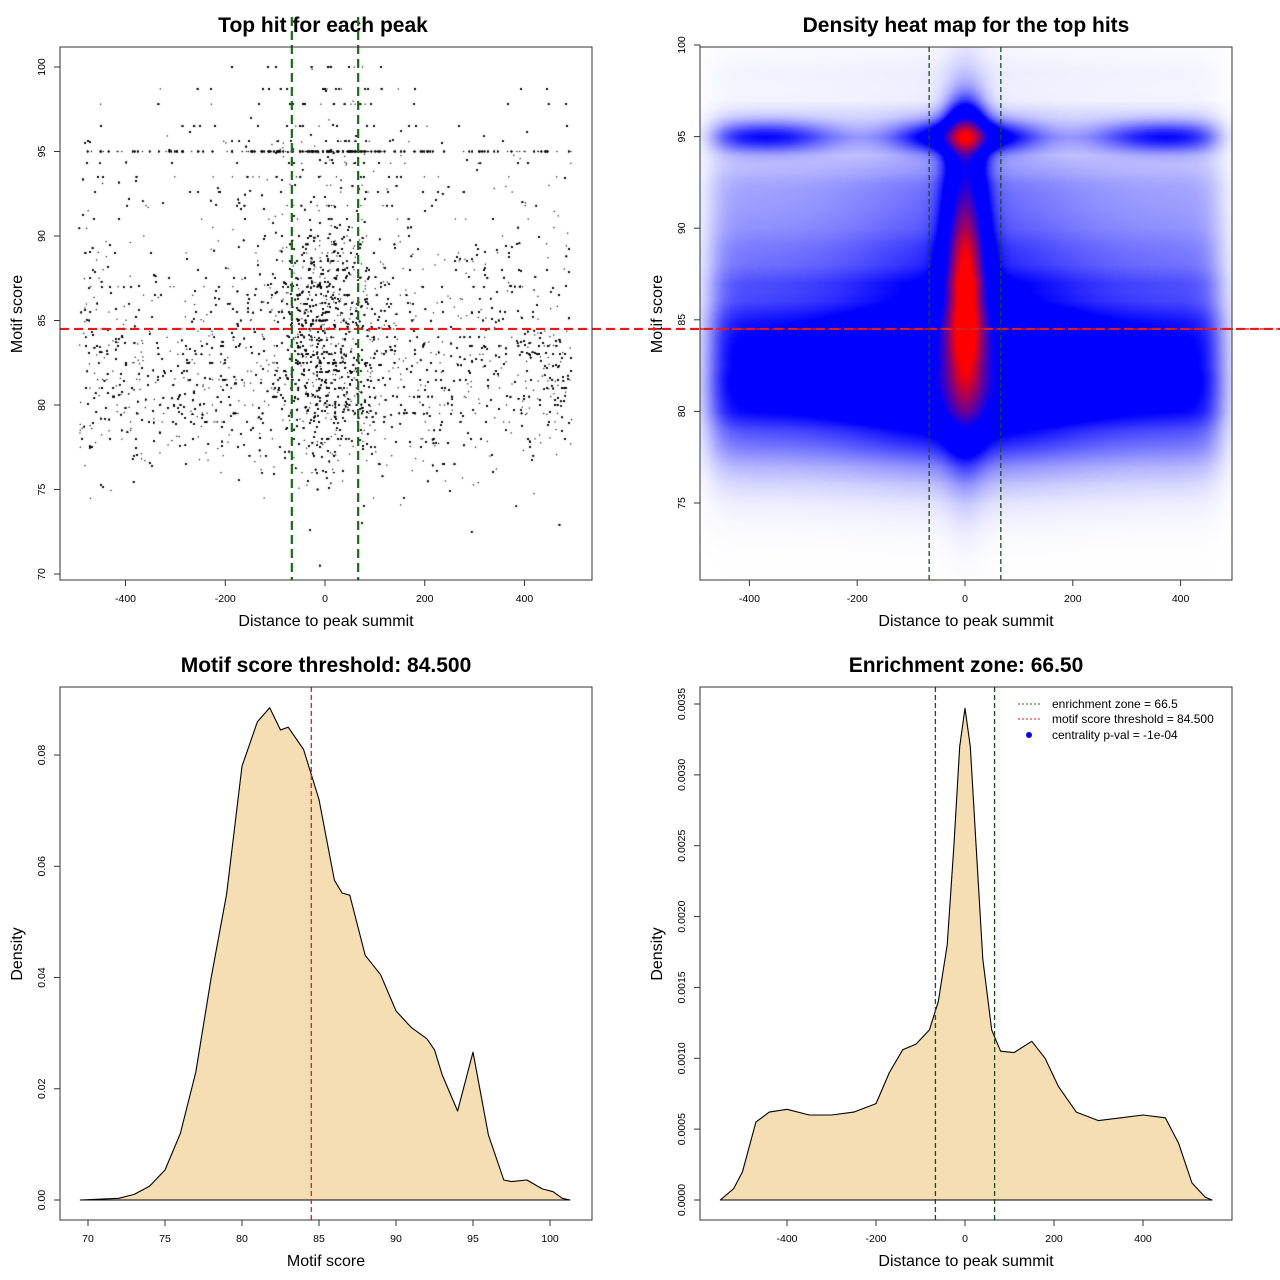 This screenshot has width=1280, height=1280. Describe the element at coordinates (1115, 735) in the screenshot. I see `legend-label: centrality p-val = -1e-04` at that location.